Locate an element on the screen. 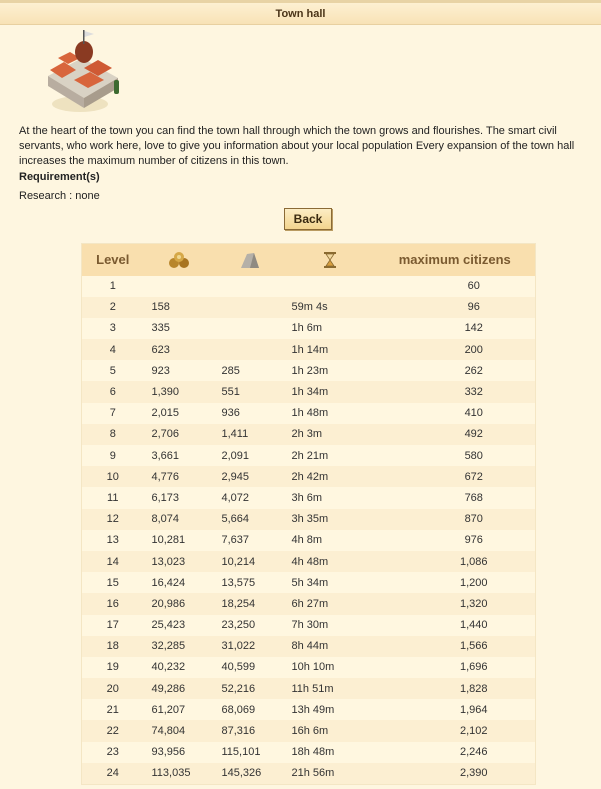 The width and height of the screenshot is (601, 789). cell-level: 14 is located at coordinates (112, 561).